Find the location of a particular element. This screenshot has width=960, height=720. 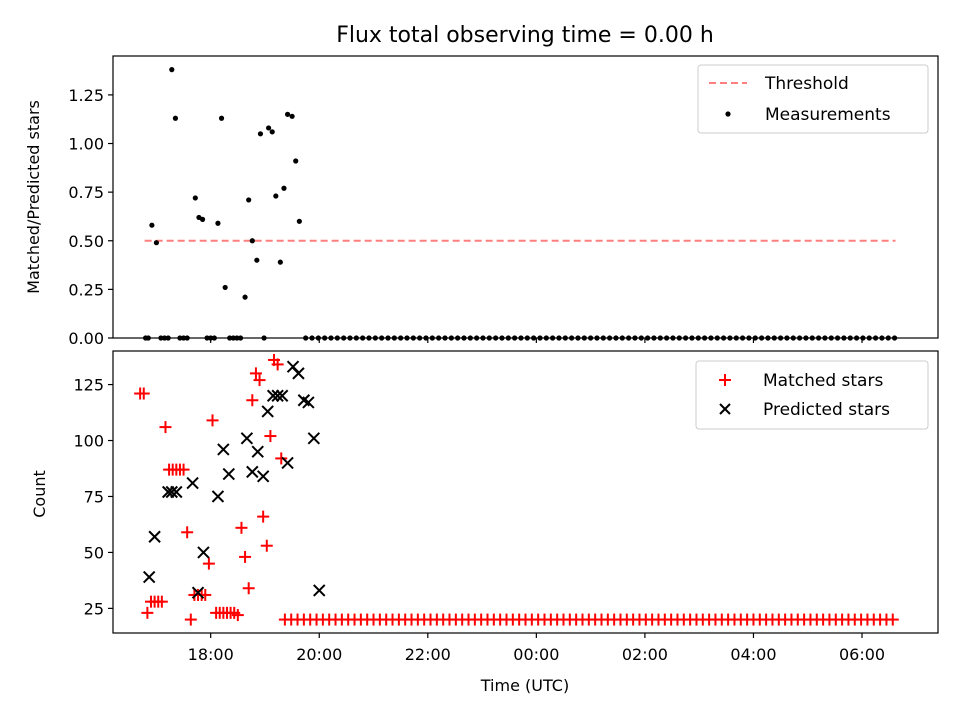

bottom-x-tick-label: 18:00 is located at coordinates (211, 654).